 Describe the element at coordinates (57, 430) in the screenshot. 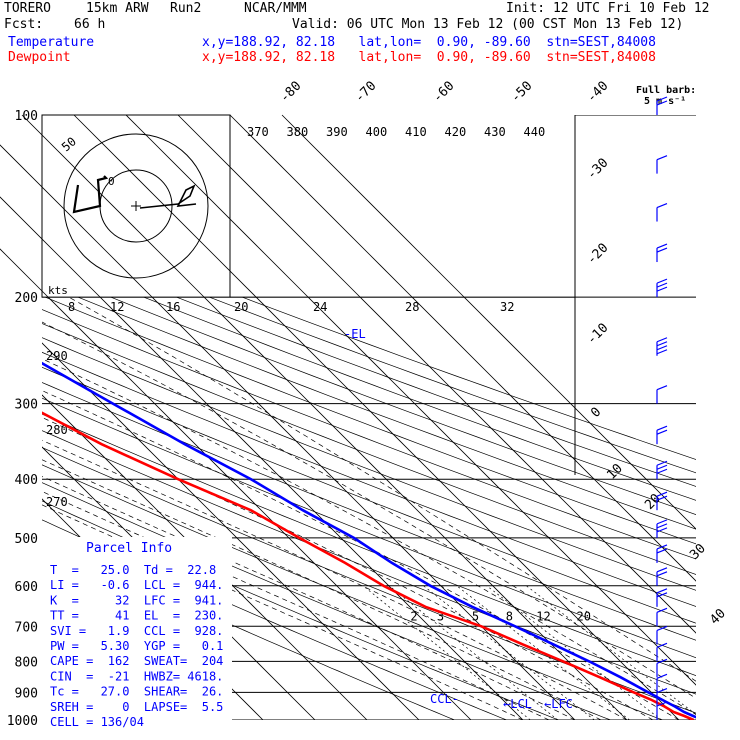

I see `dry-adiabat-label: 280` at that location.